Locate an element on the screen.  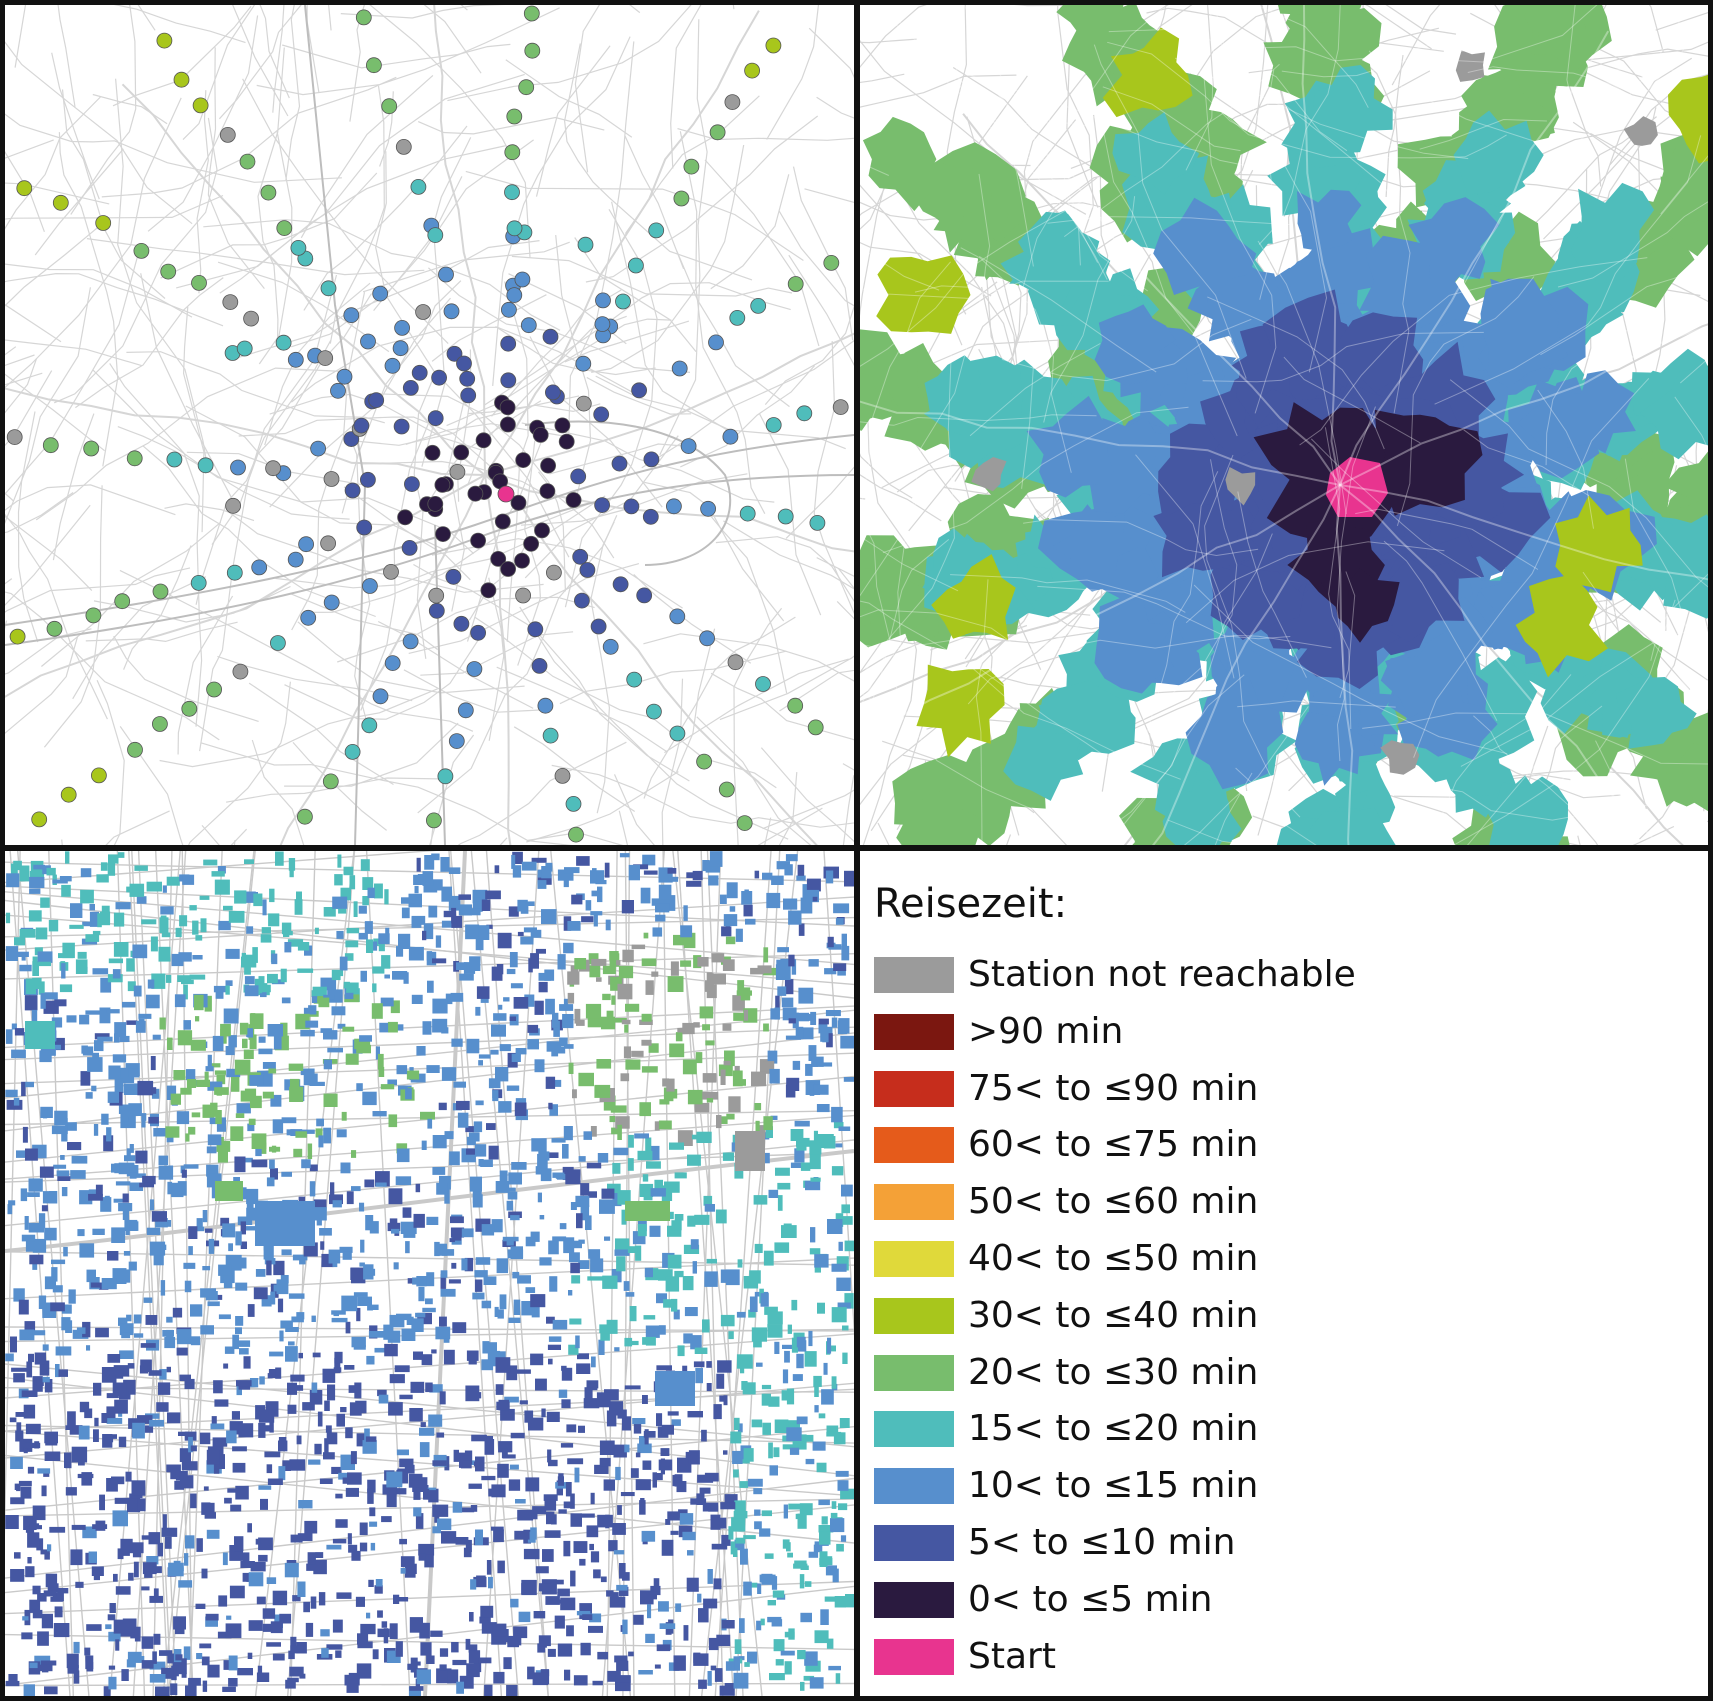
legend-swatch is located at coordinates (914, 1145).